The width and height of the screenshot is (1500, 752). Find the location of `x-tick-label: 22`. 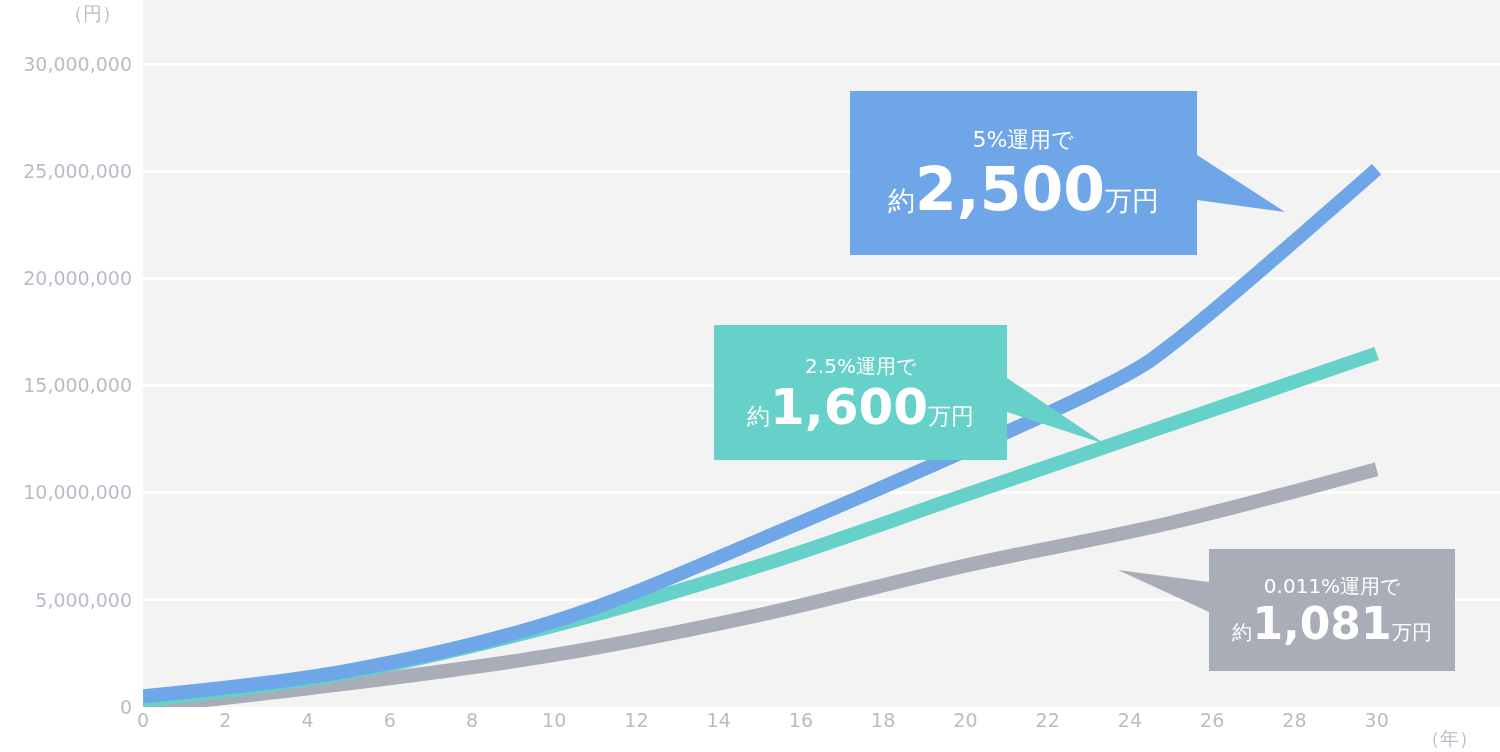

x-tick-label: 22 is located at coordinates (1047, 720).